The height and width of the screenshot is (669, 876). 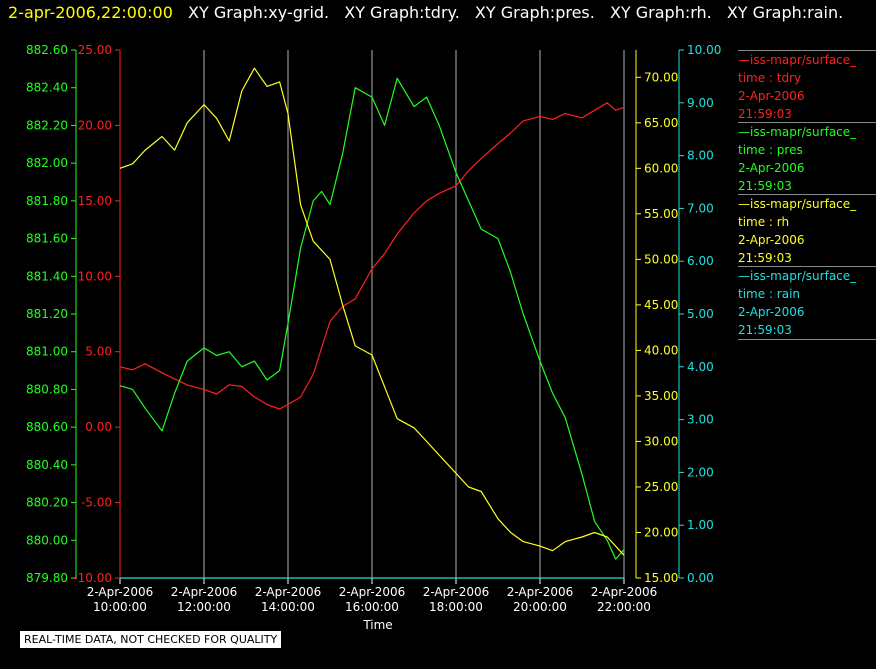 What do you see at coordinates (661, 578) in the screenshot?
I see `rh-tick-label: 15.00` at bounding box center [661, 578].